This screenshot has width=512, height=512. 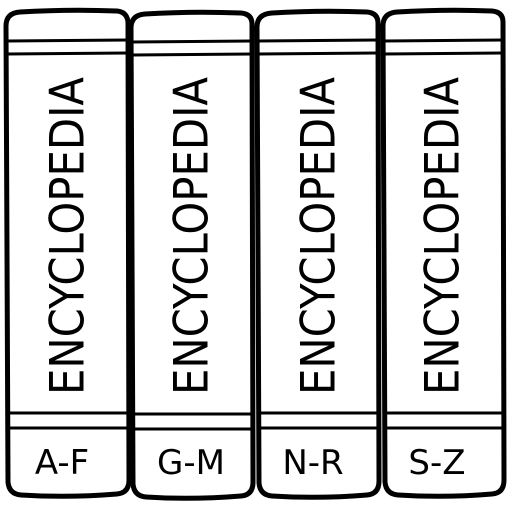 What do you see at coordinates (62, 463) in the screenshot?
I see `volume-range-label: A-F` at bounding box center [62, 463].